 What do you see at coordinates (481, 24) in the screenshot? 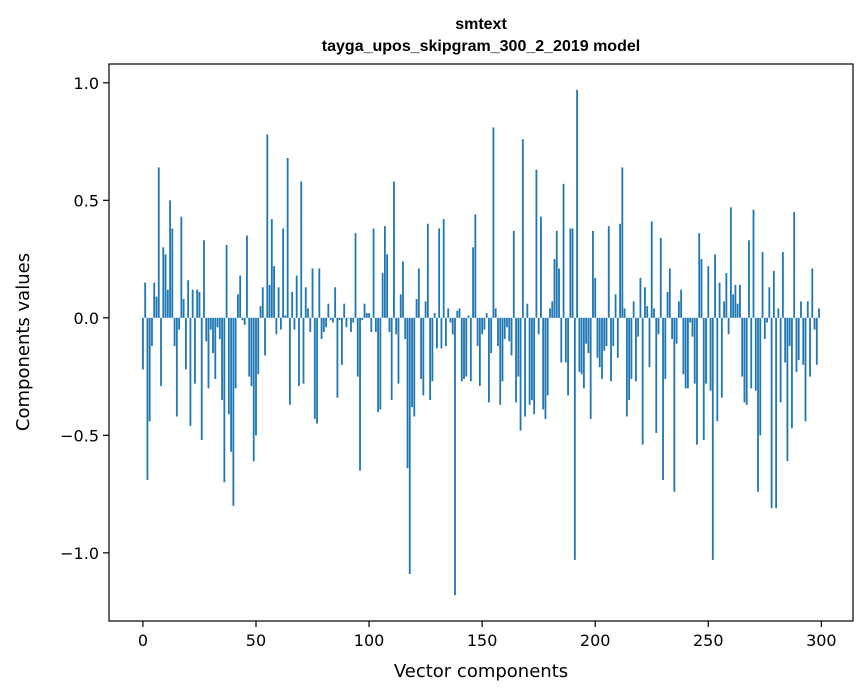
I see `chart-title-line-1: smtext` at bounding box center [481, 24].